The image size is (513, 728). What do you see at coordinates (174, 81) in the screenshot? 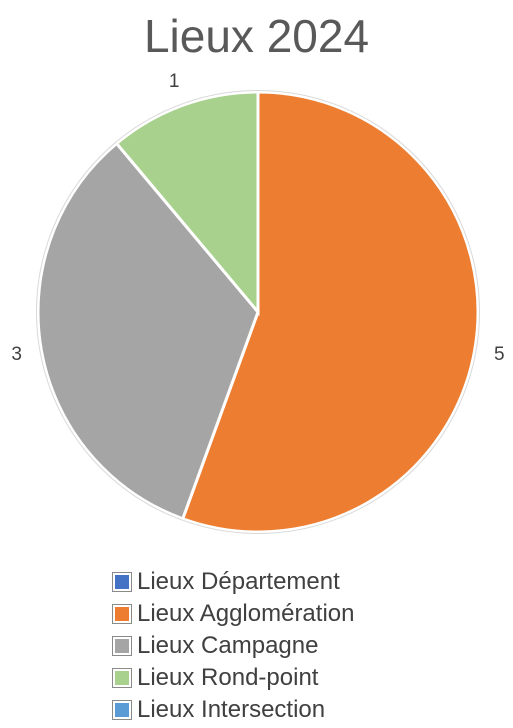
I see `data-label-lieux-rond-point: 1` at bounding box center [174, 81].